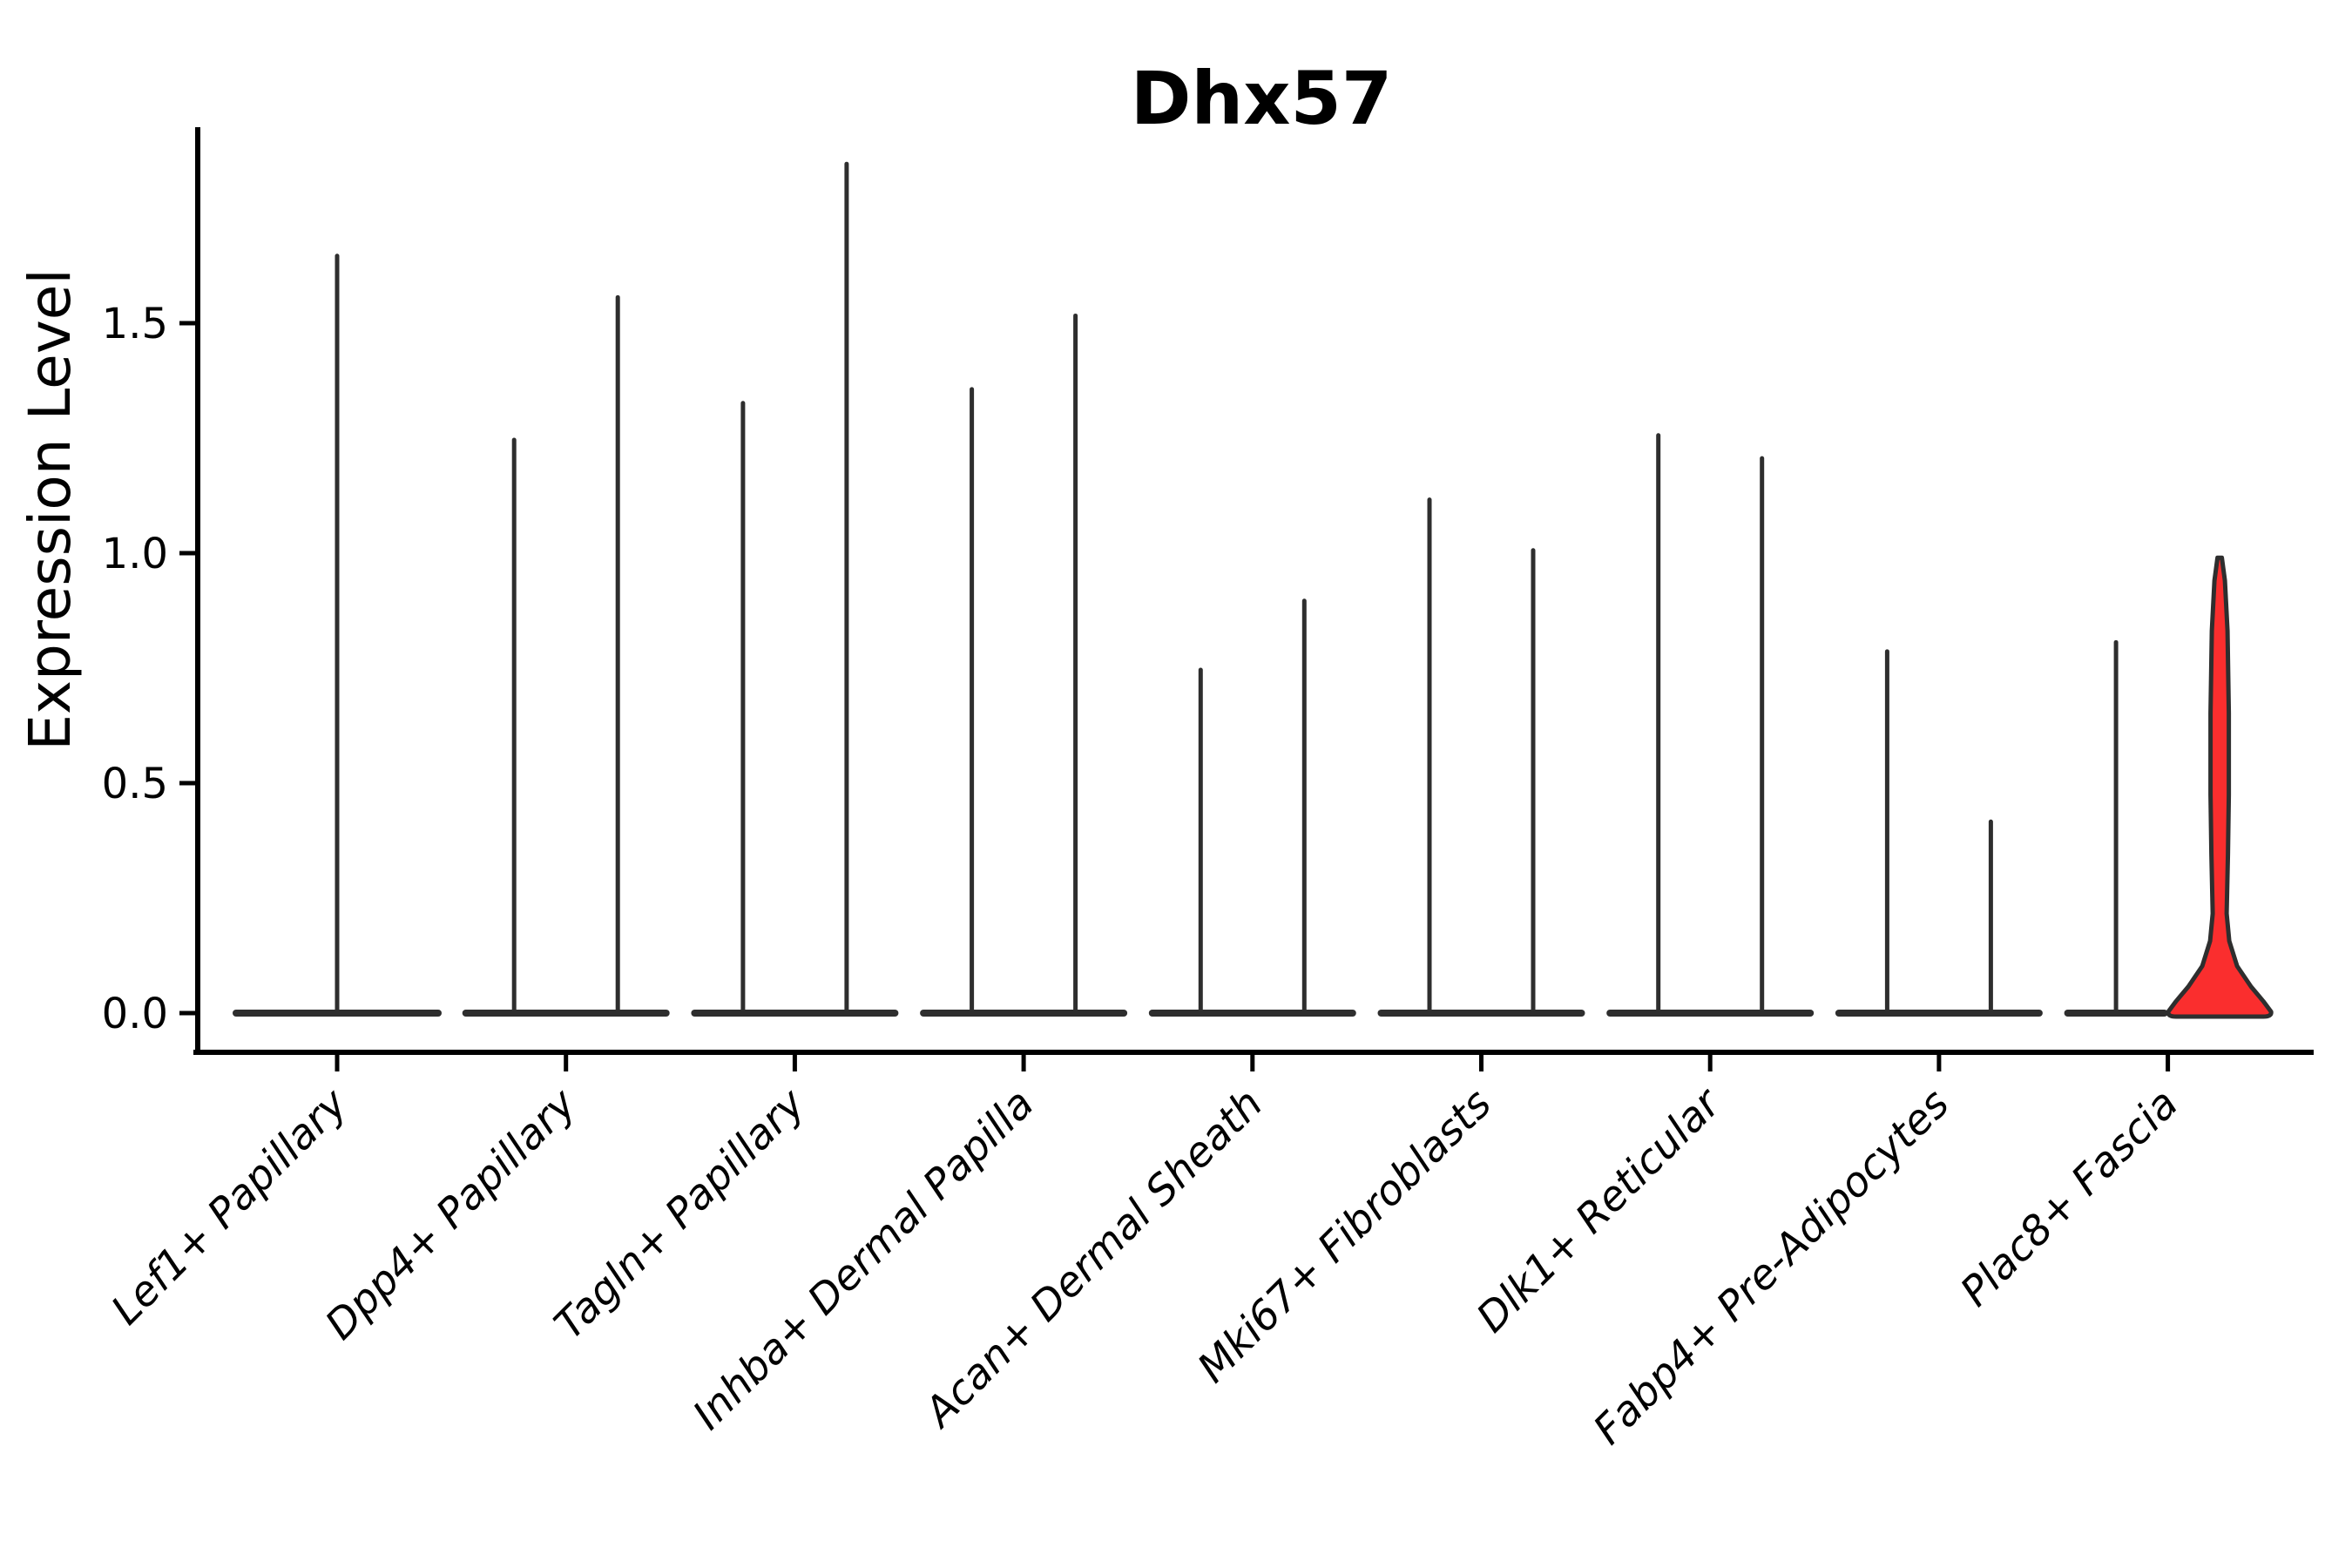 The width and height of the screenshot is (2352, 1568). Describe the element at coordinates (230, 1207) in the screenshot. I see `x-tick-label-1: Lef1+ Papillary` at that location.